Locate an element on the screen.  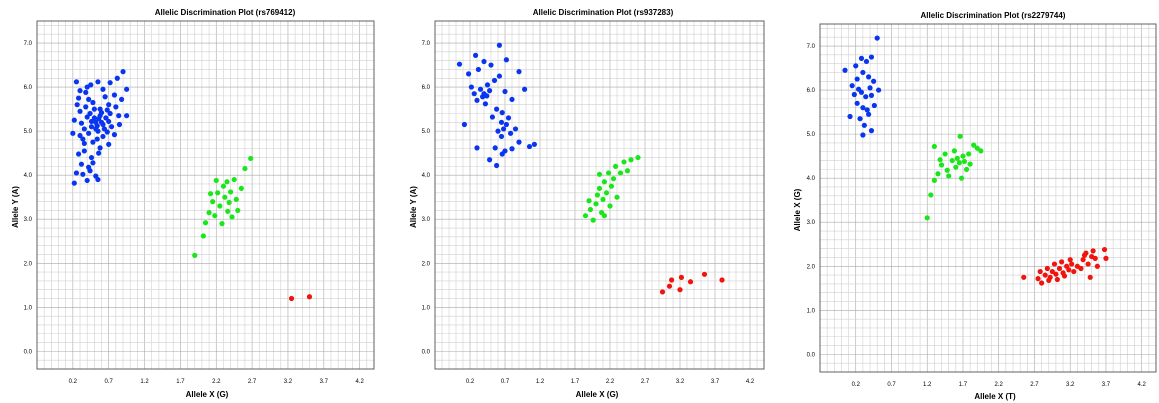
y-ticks: 0.0 1.0 2.0 3.0 4.0 5.0 6.0 7.0 is located at coordinates (811, 201).